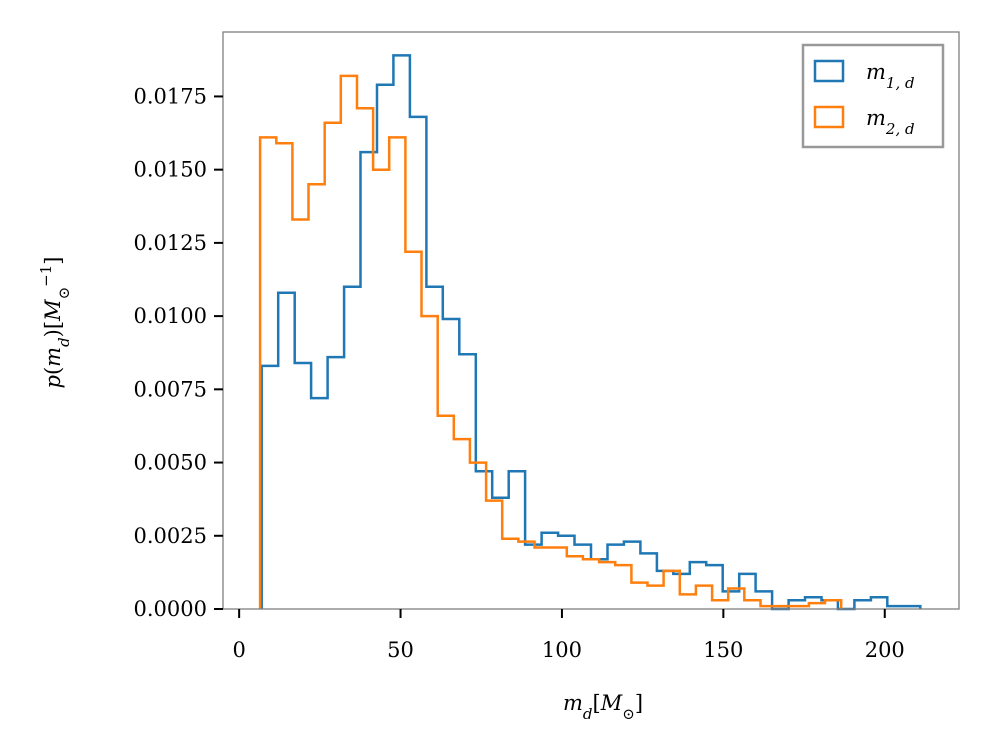  I want to click on y-tick-label: 0.0050, so click(170, 463).